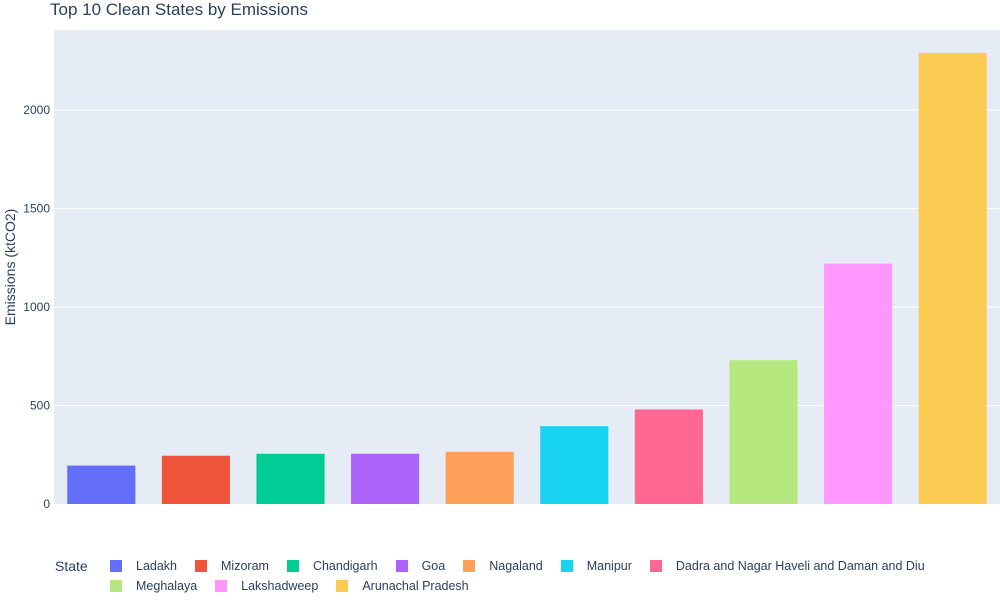 This screenshot has width=1000, height=600. What do you see at coordinates (763, 432) in the screenshot?
I see `bar-meghalaya` at bounding box center [763, 432].